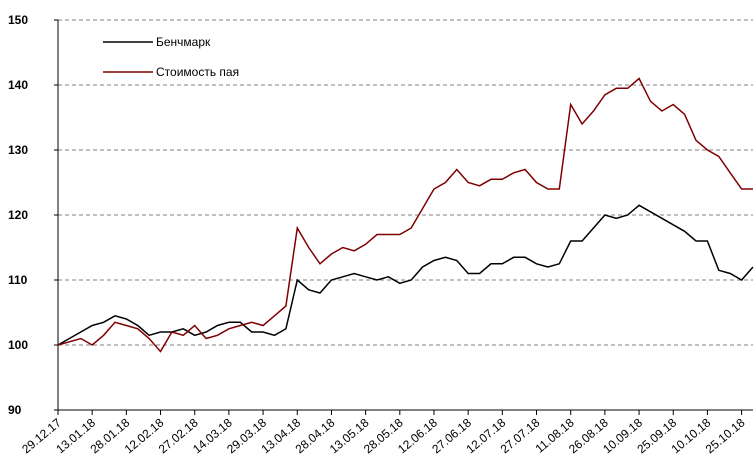  I want to click on y-tick-label: 150, so click(18, 20).